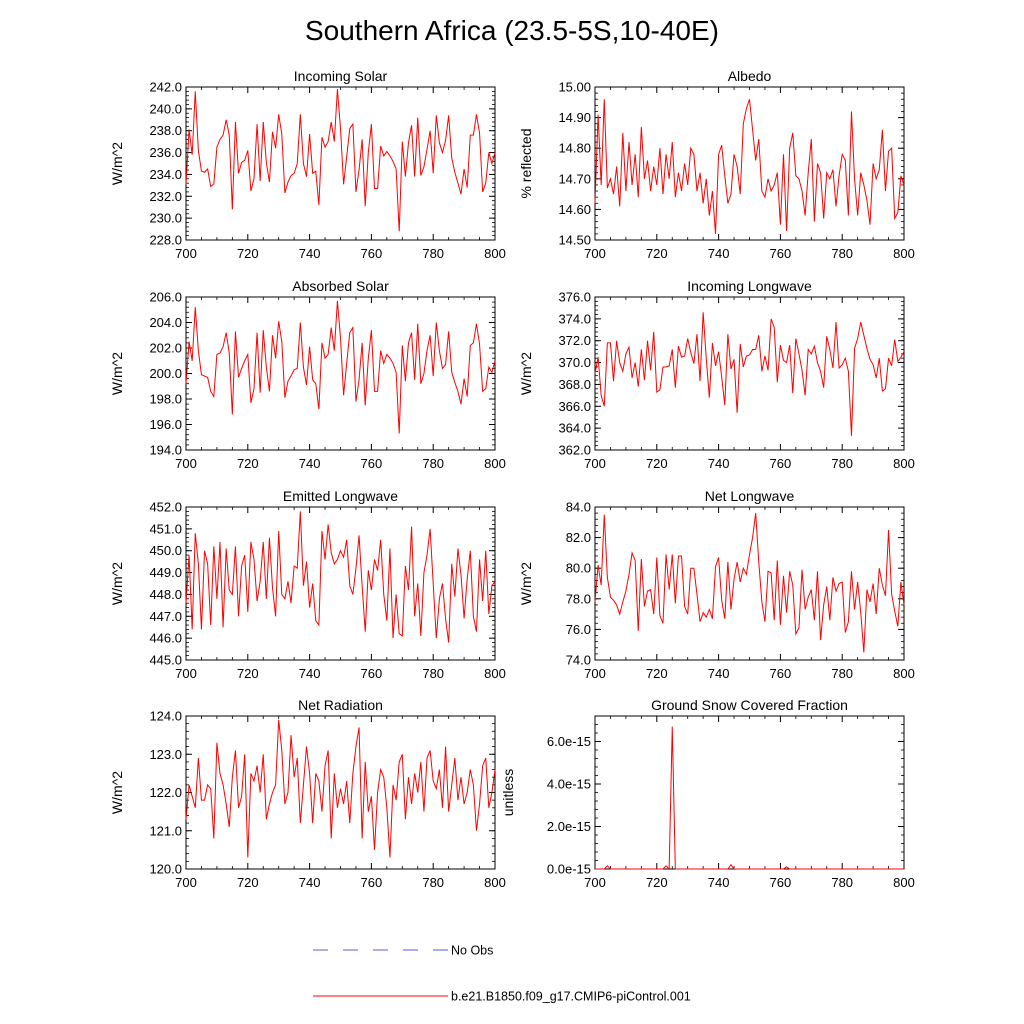 Image resolution: width=1024 pixels, height=1024 pixels. Describe the element at coordinates (578, 660) in the screenshot. I see `y-tick-label: 74.0` at that location.